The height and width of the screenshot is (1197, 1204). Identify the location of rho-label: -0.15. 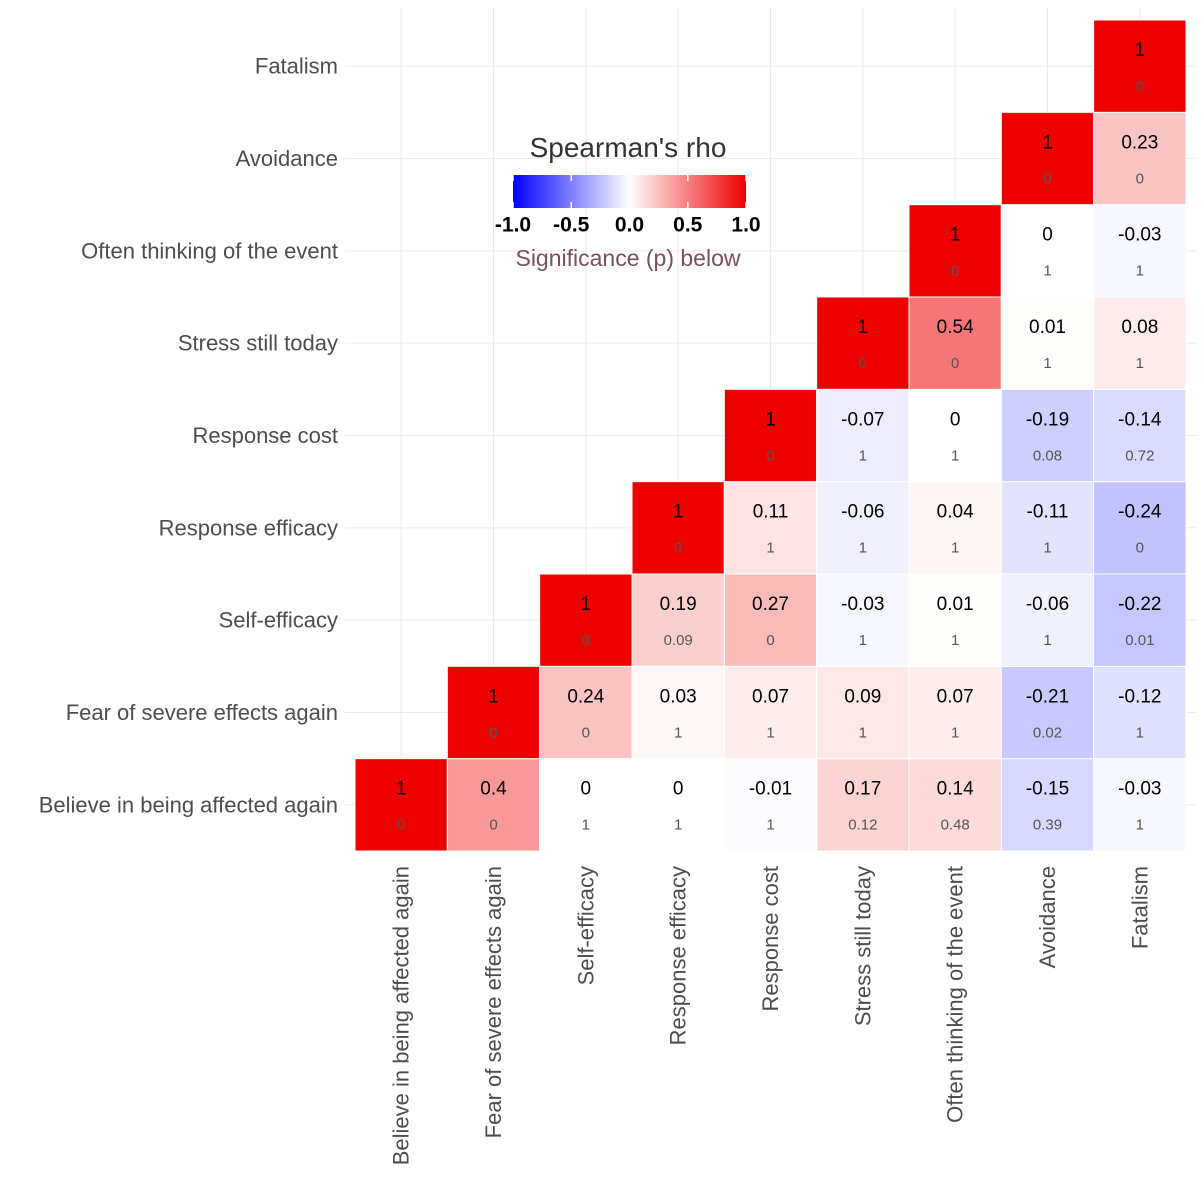
(1047, 789).